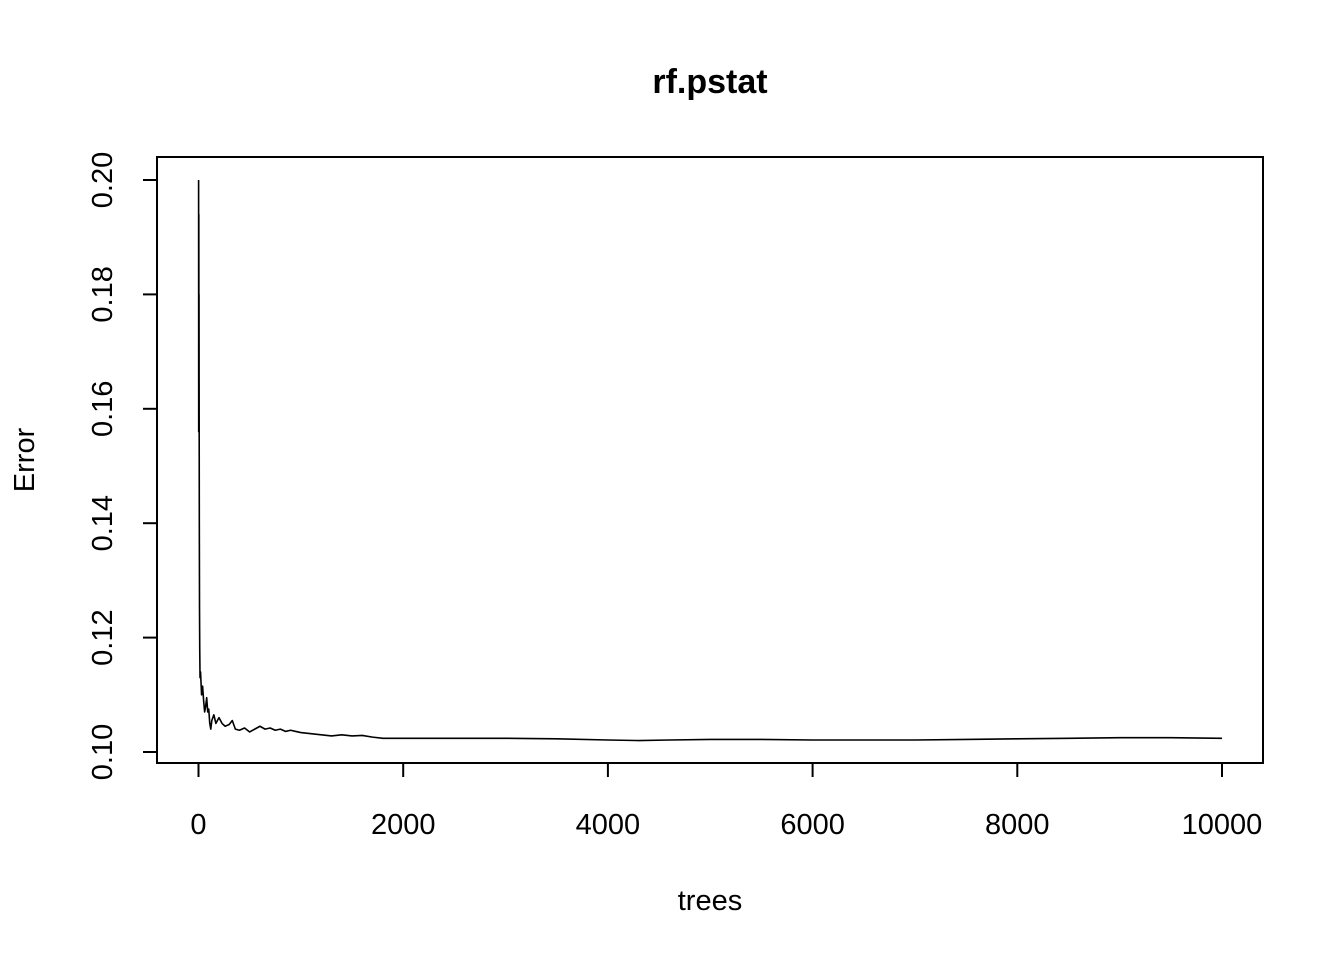  Describe the element at coordinates (103, 180) in the screenshot. I see `y-tick-label: 0.20` at that location.